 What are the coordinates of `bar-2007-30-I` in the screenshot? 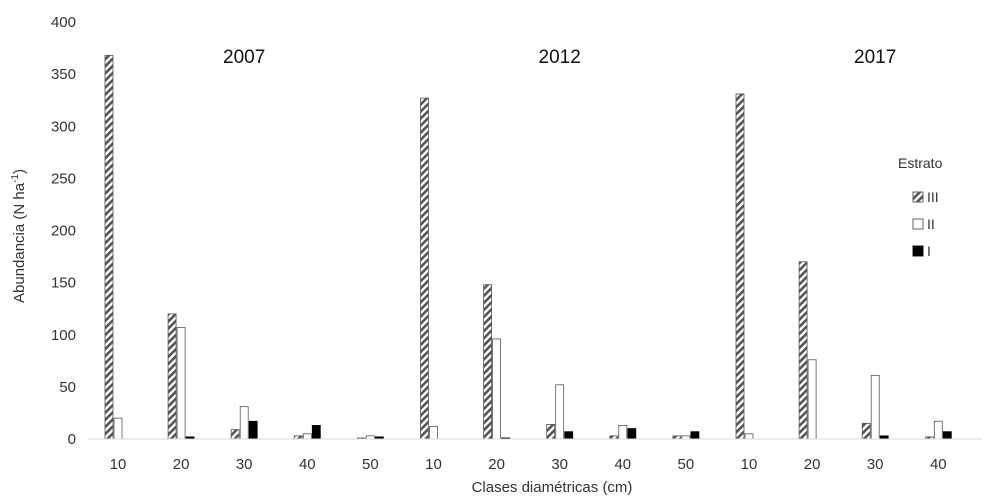 It's located at (253, 430).